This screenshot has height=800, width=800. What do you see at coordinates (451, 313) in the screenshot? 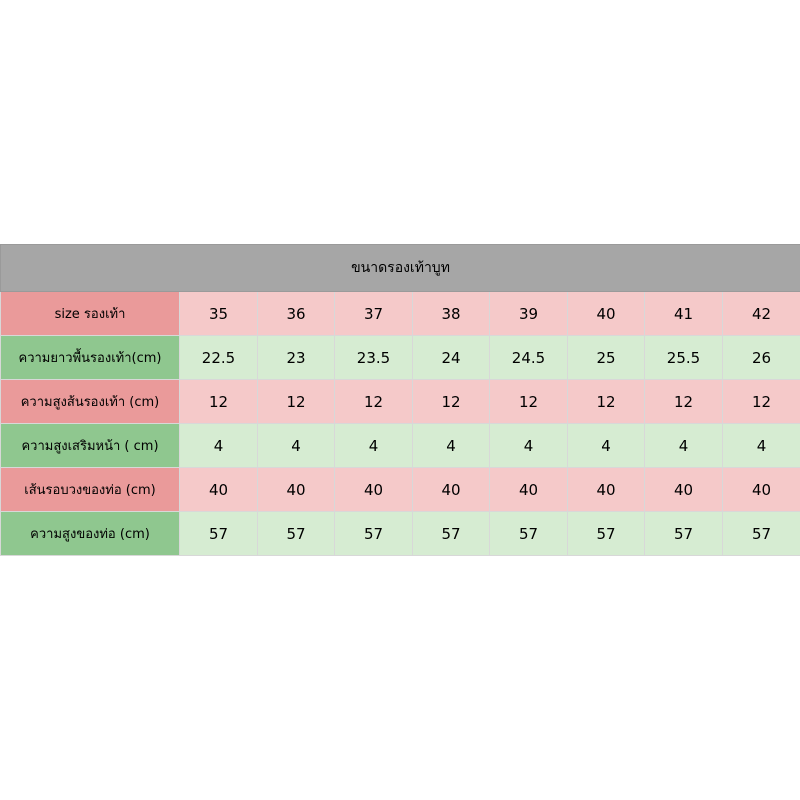
I see `size-value-cell: 38` at bounding box center [451, 313].